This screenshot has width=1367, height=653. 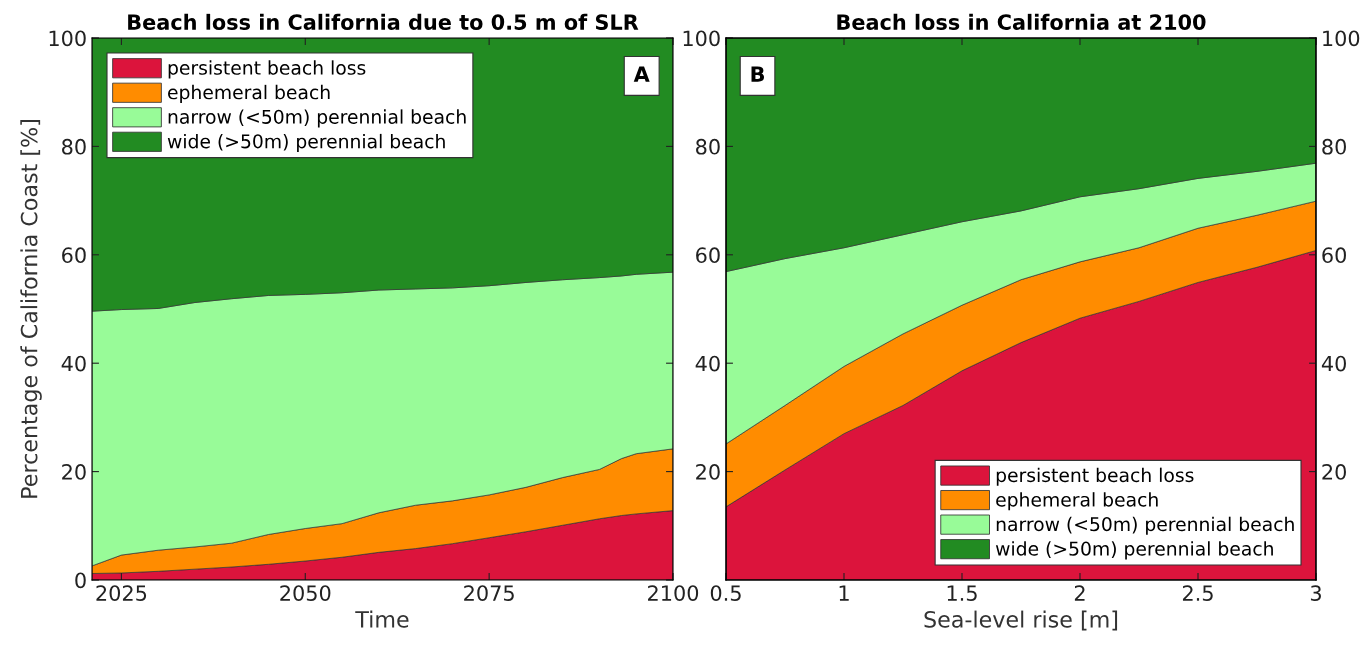 I want to click on y2-tick-label: 20, so click(x=1334, y=472).